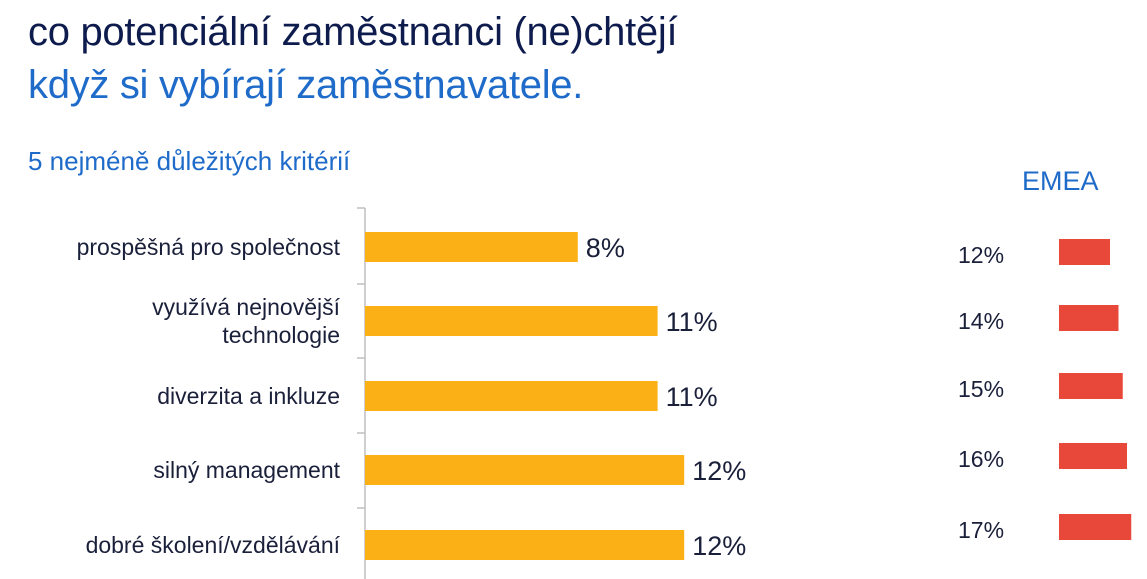 This screenshot has width=1147, height=579. Describe the element at coordinates (306, 85) in the screenshot. I see `title-line-2: když si vybírají zaměstnavatele.` at that location.